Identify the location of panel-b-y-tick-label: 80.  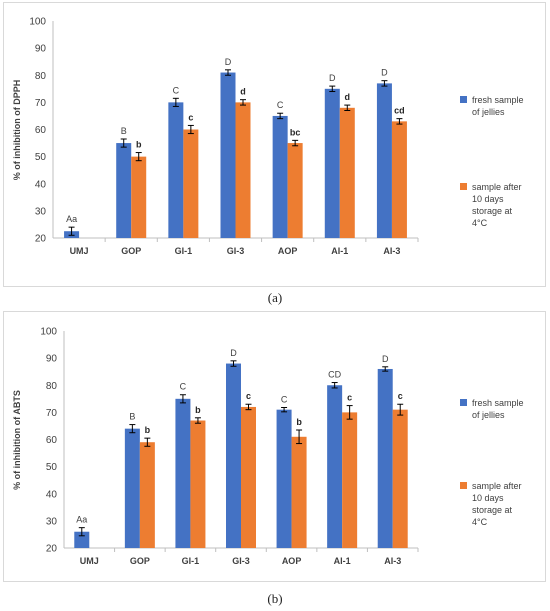
(52, 386).